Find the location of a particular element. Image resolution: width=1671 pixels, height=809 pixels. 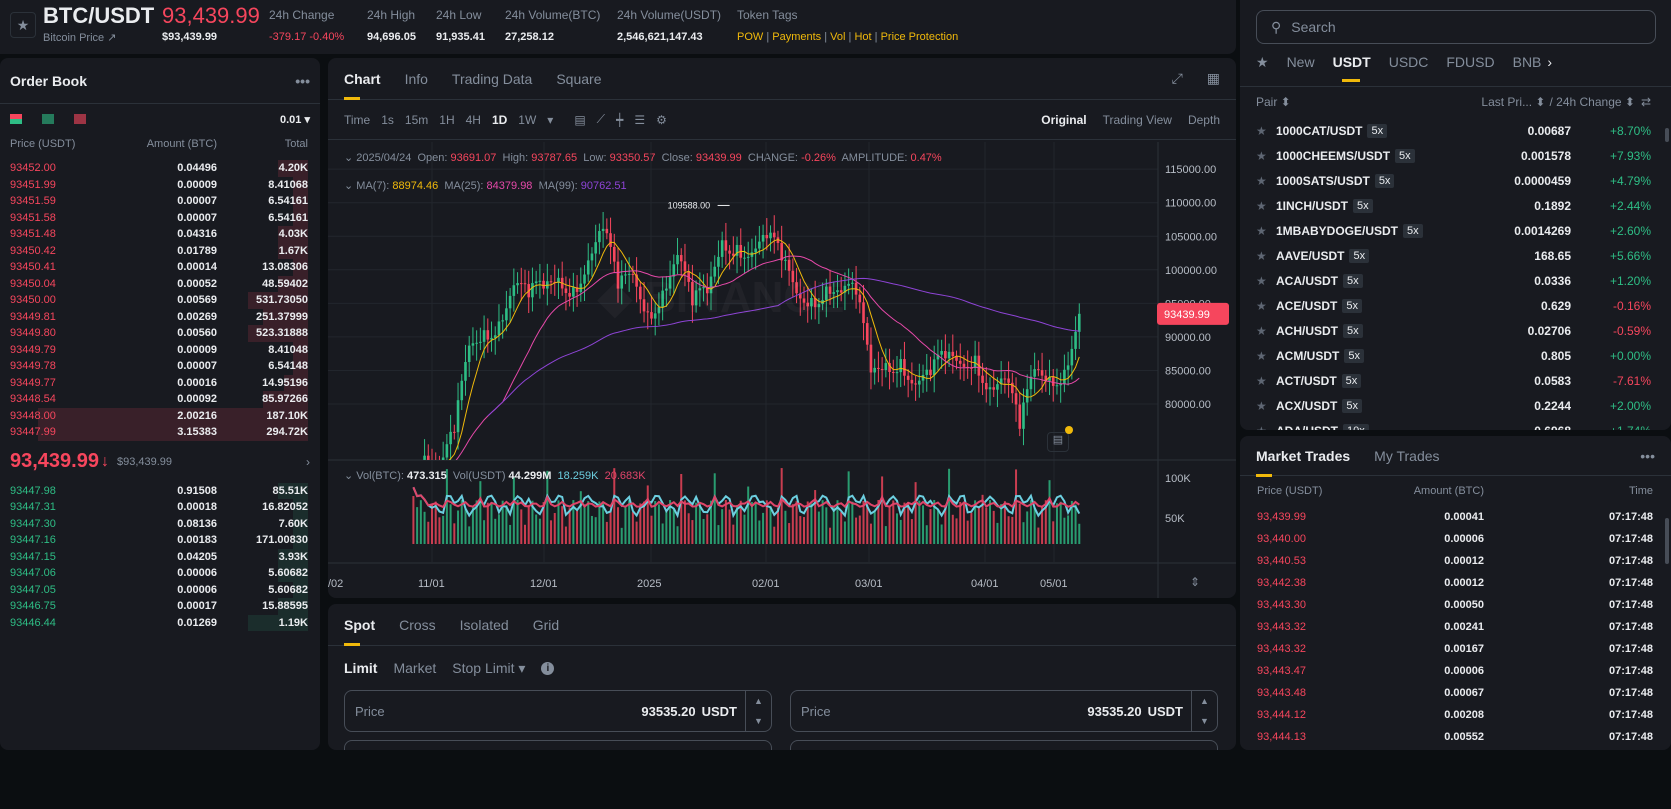

sell-amount-input is located at coordinates (1004, 745).